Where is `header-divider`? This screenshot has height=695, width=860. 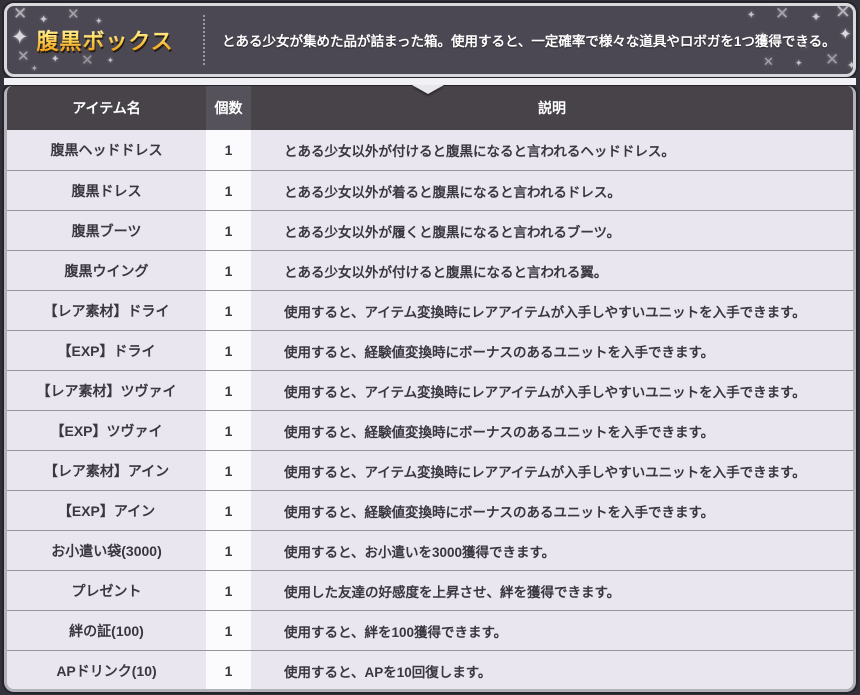
header-divider is located at coordinates (204, 40).